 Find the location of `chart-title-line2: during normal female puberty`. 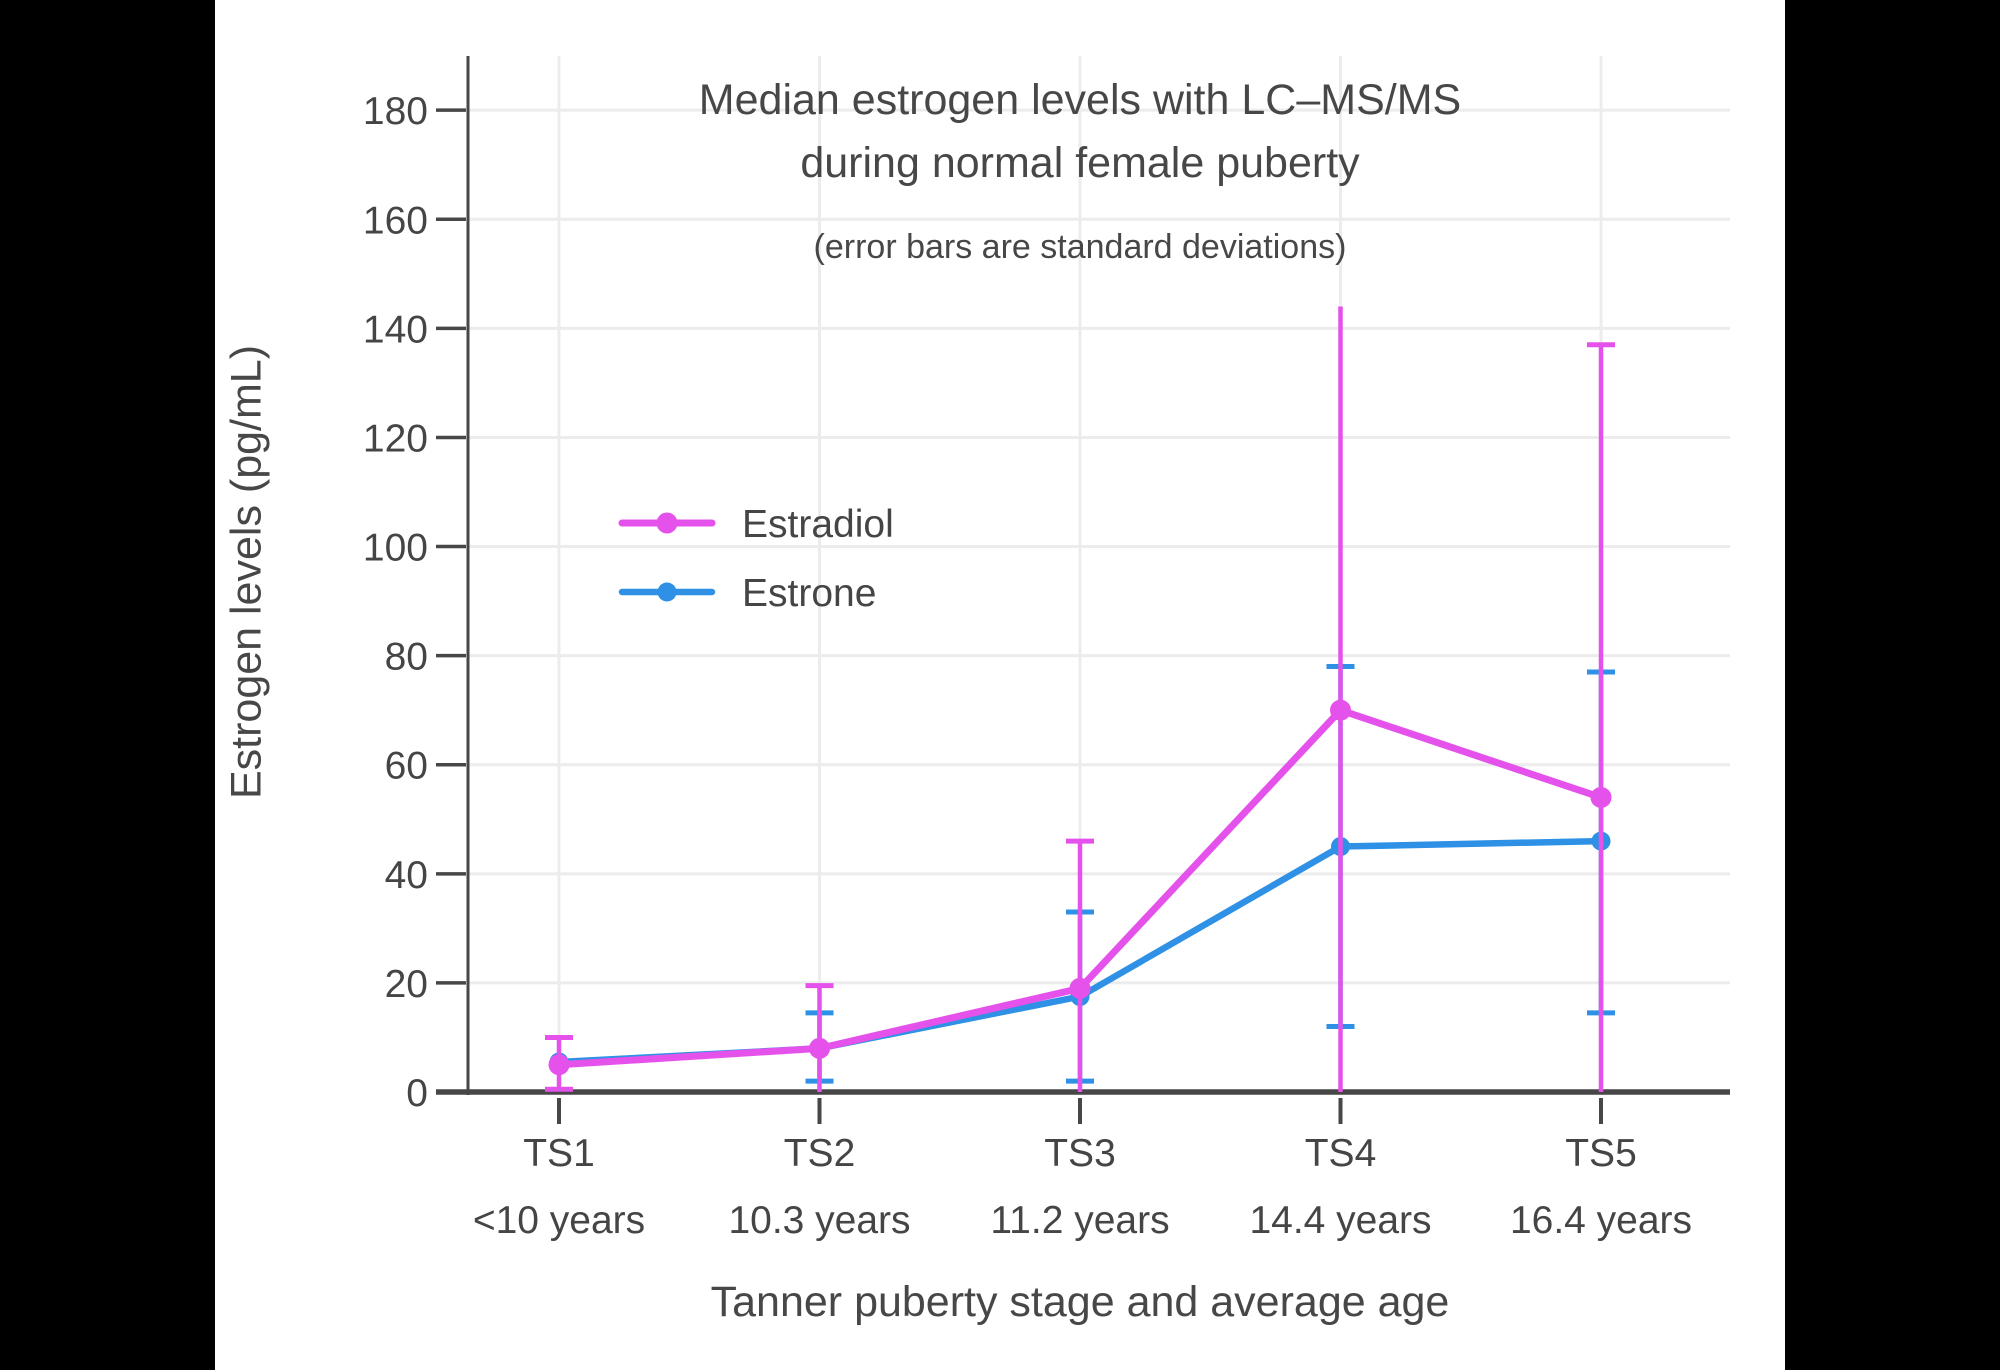

chart-title-line2: during normal female puberty is located at coordinates (1080, 163).